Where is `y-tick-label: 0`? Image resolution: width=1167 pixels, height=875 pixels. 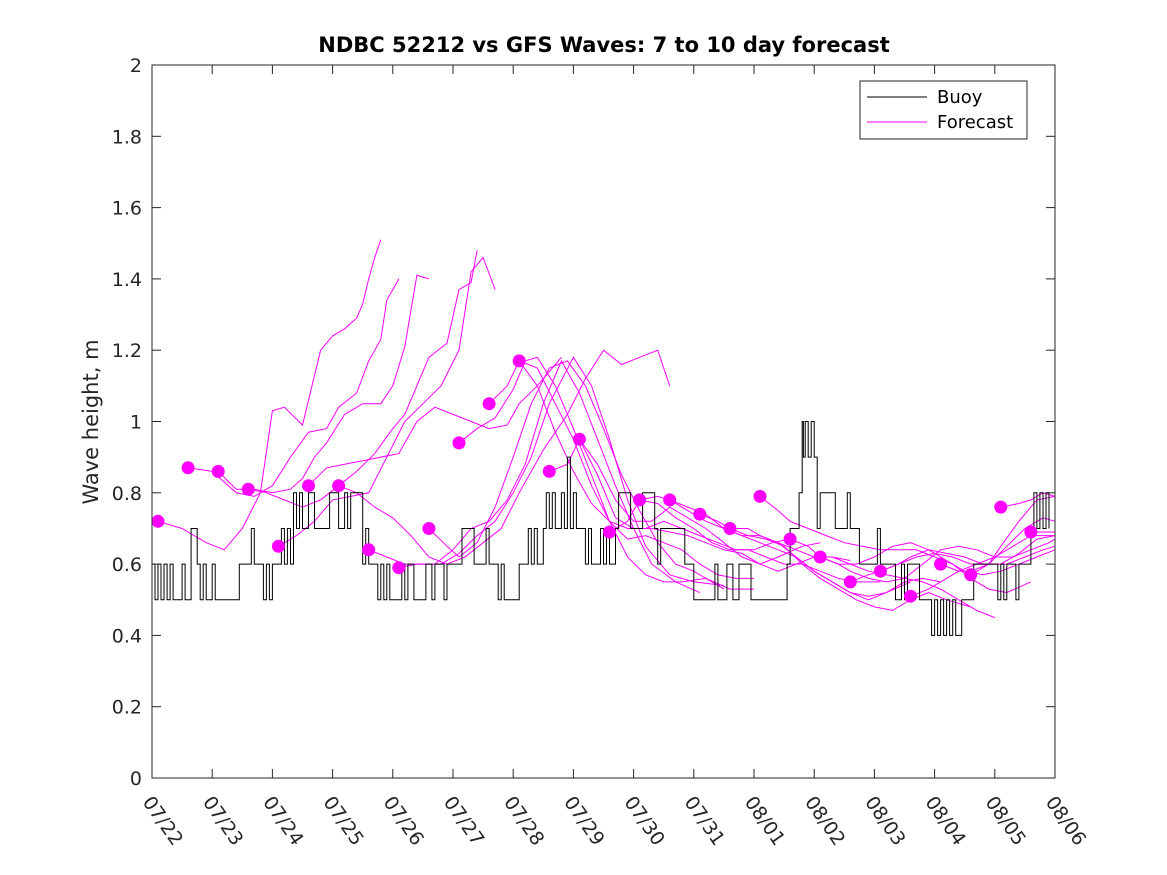 y-tick-label: 0 is located at coordinates (136, 779).